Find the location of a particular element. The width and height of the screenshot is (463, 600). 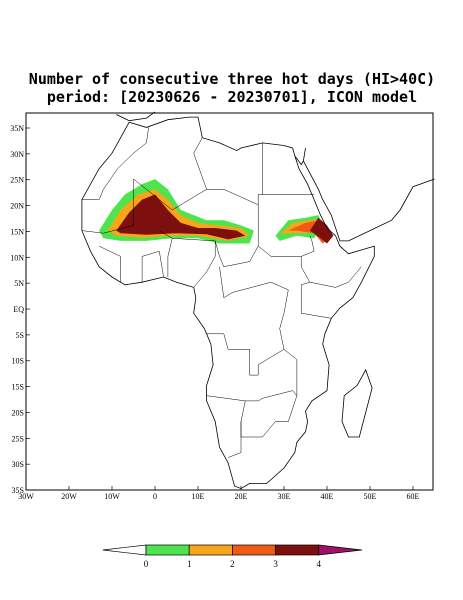

lon-label: 0 is located at coordinates (155, 496).